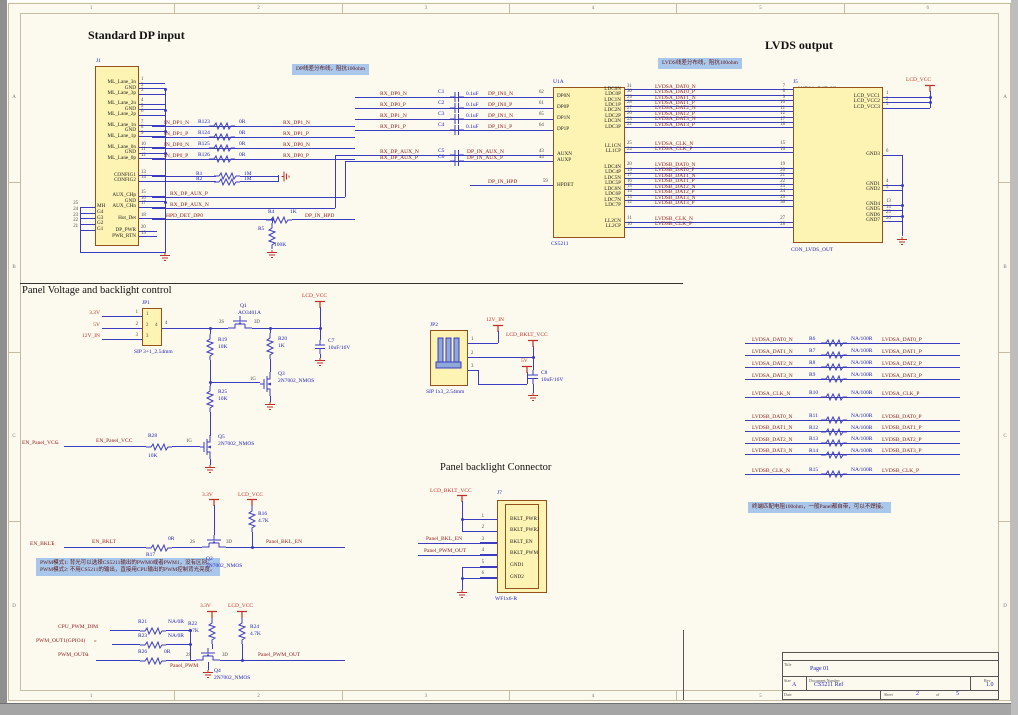 Image resolution: width=1018 pixels, height=715 pixels. Describe the element at coordinates (455, 118) in the screenshot. I see `net-row: RX_DP1_N C3 0.1uF DP_IN1_N 65` at that location.